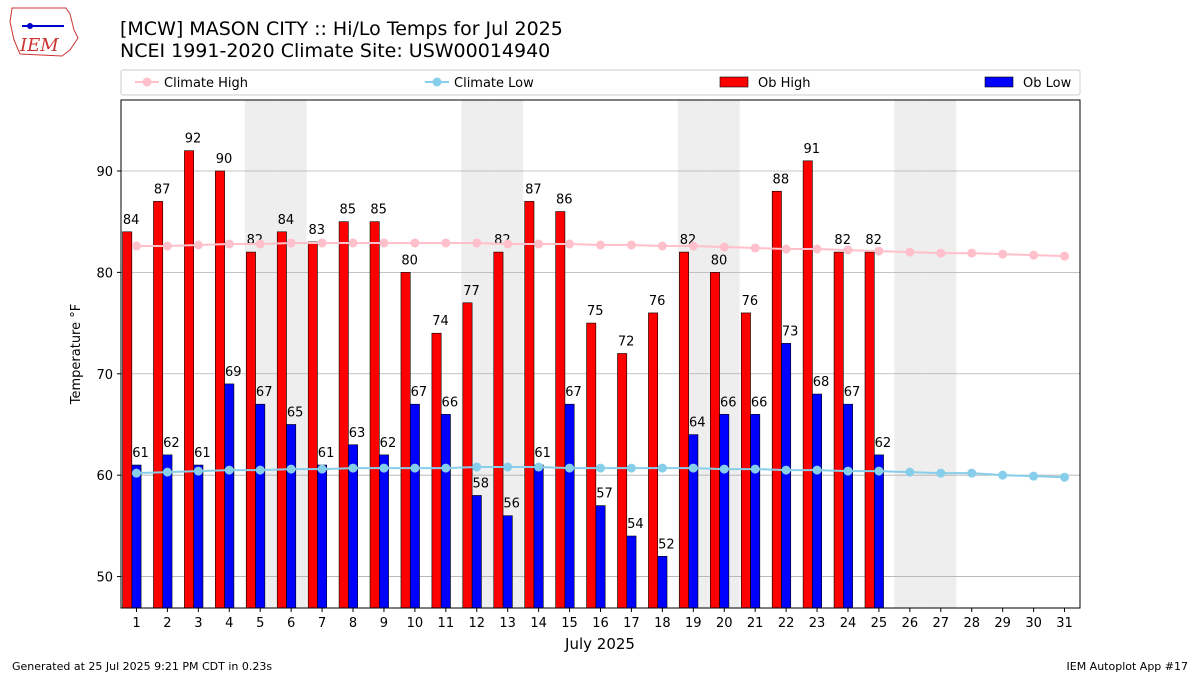 This screenshot has width=1200, height=675. What do you see at coordinates (533, 189) in the screenshot?
I see `data-label: 87` at bounding box center [533, 189].